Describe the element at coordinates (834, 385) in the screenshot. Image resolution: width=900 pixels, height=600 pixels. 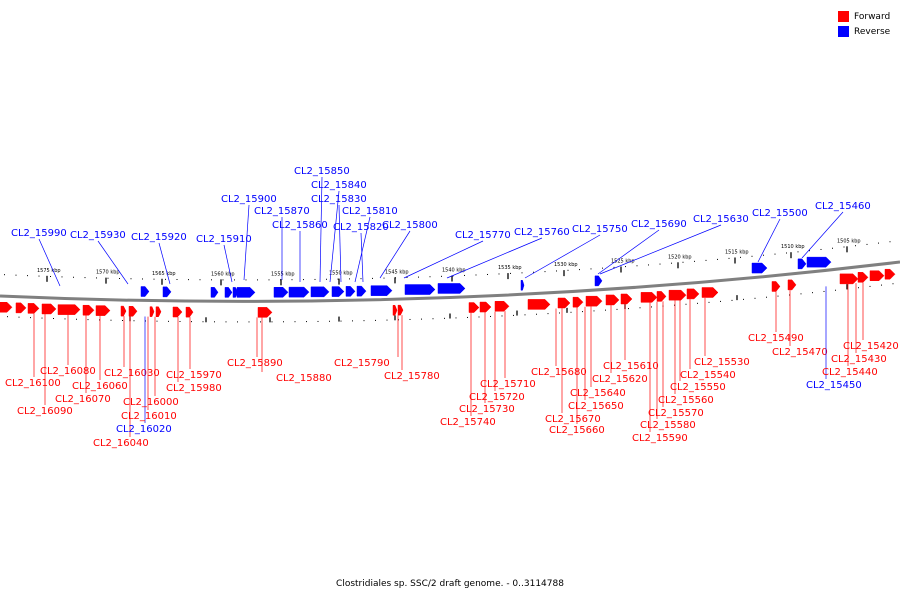
I see `reverse-gene-label: CL2_15450` at that location.